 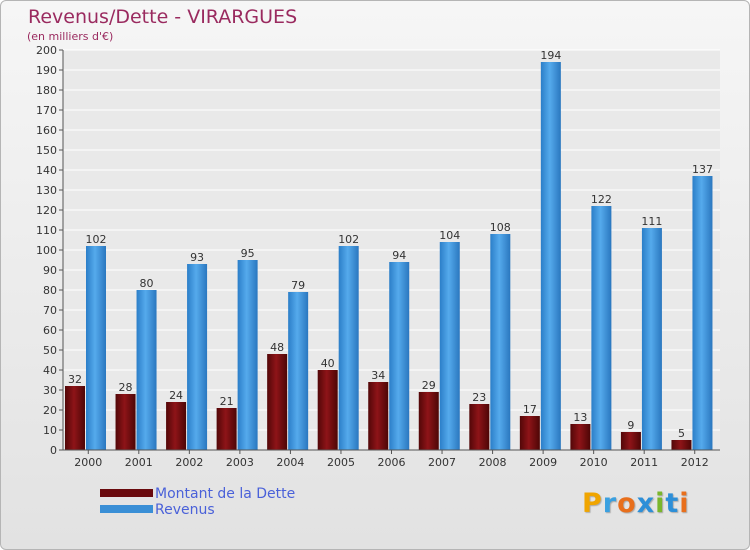 I want to click on x-tick-label: 2012, so click(x=695, y=462).